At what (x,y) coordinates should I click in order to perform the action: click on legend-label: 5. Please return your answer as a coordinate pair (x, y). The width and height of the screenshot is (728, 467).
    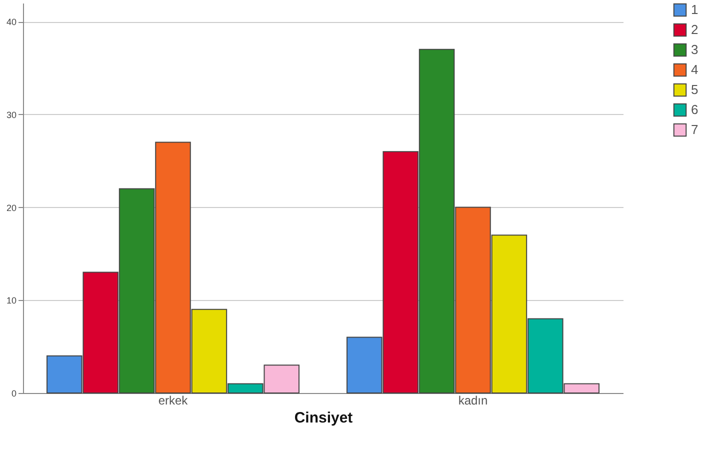
    Looking at the image, I should click on (694, 89).